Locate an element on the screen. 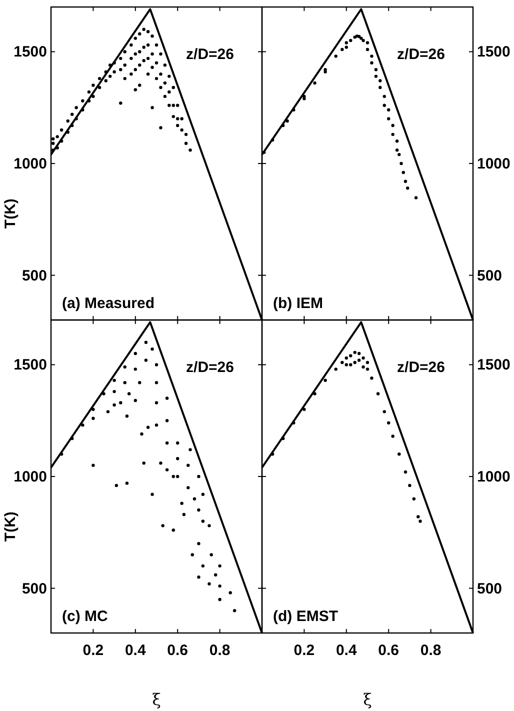  annotation: (b) IEM is located at coordinates (298, 303).